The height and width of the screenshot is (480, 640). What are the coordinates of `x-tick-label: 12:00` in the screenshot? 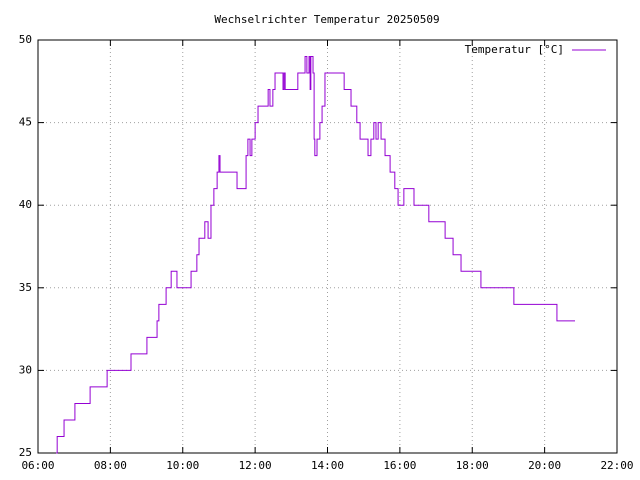 It's located at (255, 465).